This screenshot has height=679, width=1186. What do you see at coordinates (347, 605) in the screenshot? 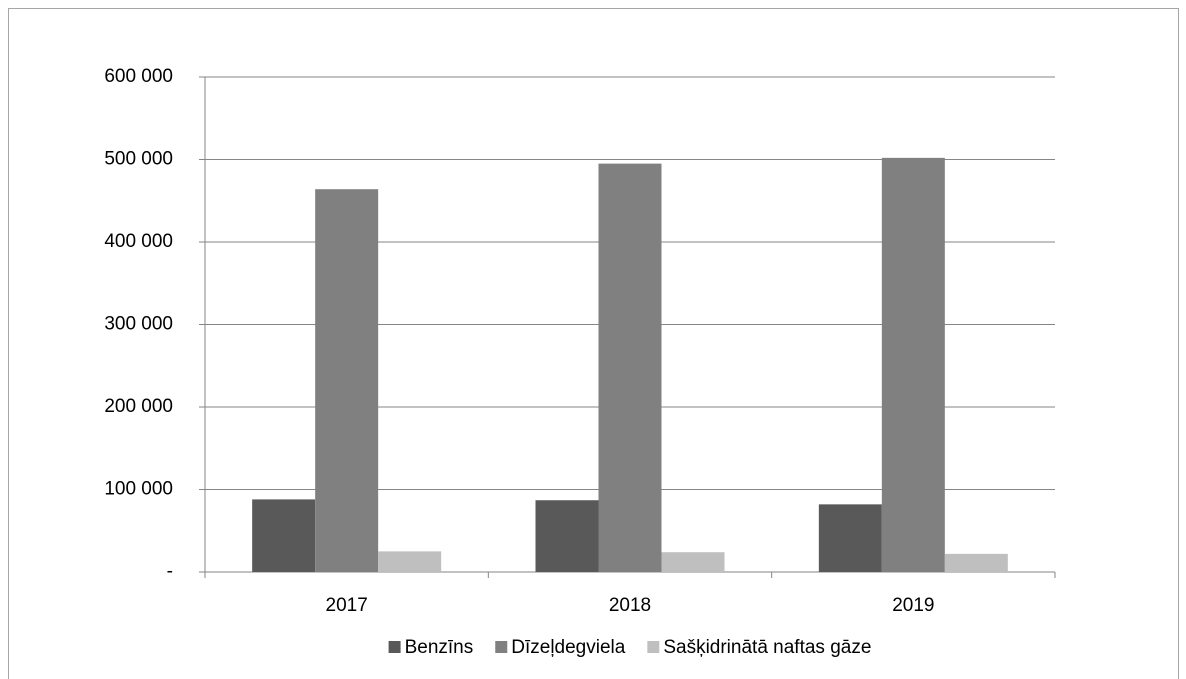
I see `x-tick-label: 2017` at bounding box center [347, 605].